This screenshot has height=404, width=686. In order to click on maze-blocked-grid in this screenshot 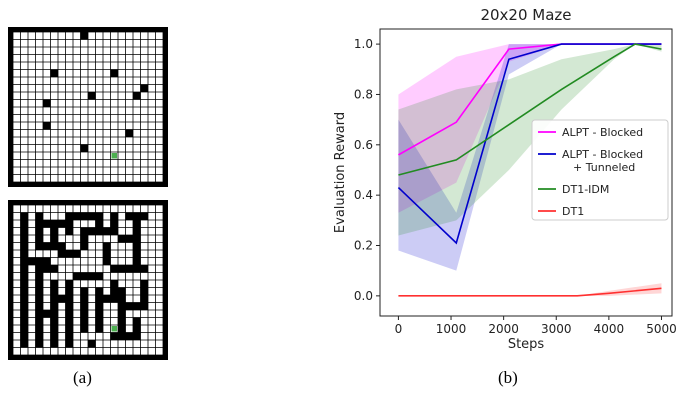, I will do `click(88, 107)`.